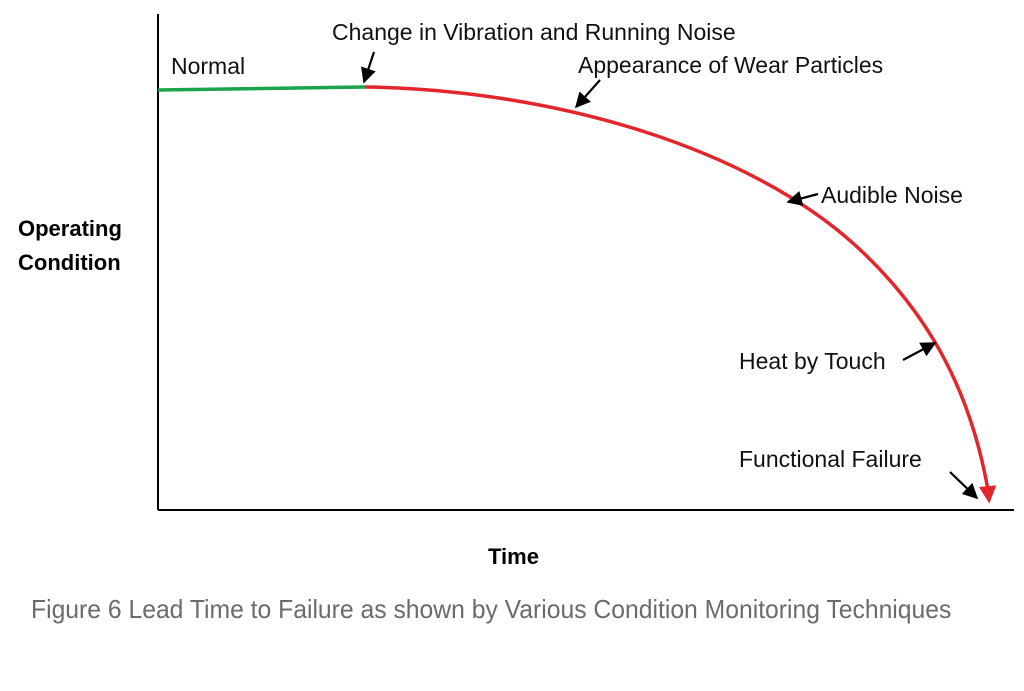 The height and width of the screenshot is (691, 1024). What do you see at coordinates (892, 195) in the screenshot?
I see `label-audible-noise: Audible Noise` at bounding box center [892, 195].